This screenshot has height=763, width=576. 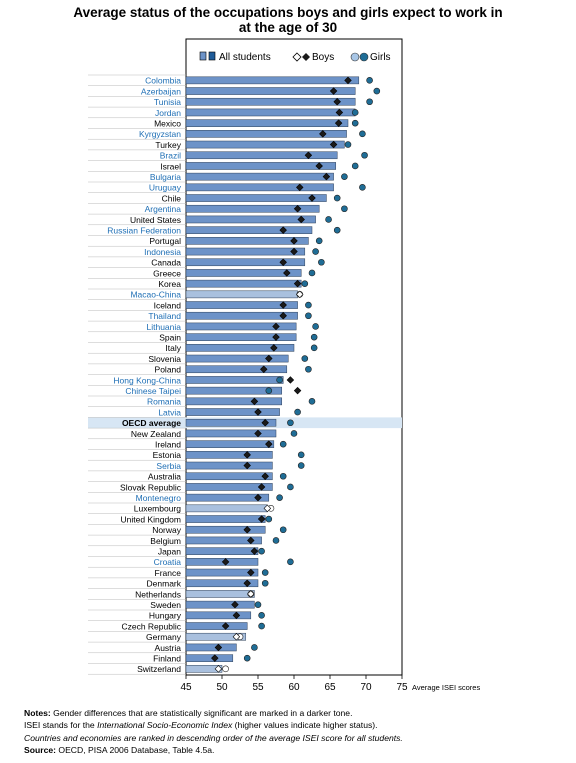 I want to click on boys-marker-canada, so click(x=283, y=262).